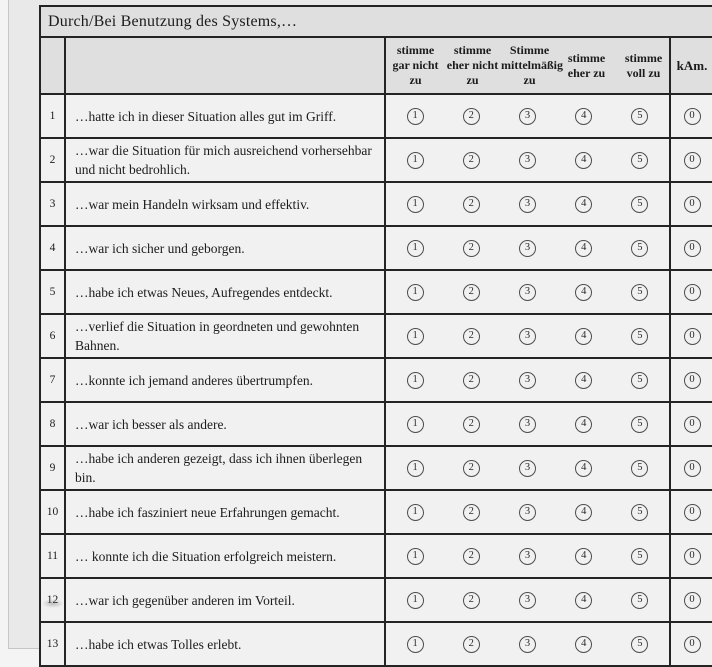  Describe the element at coordinates (52, 336) in the screenshot. I see `row-number: 6` at that location.